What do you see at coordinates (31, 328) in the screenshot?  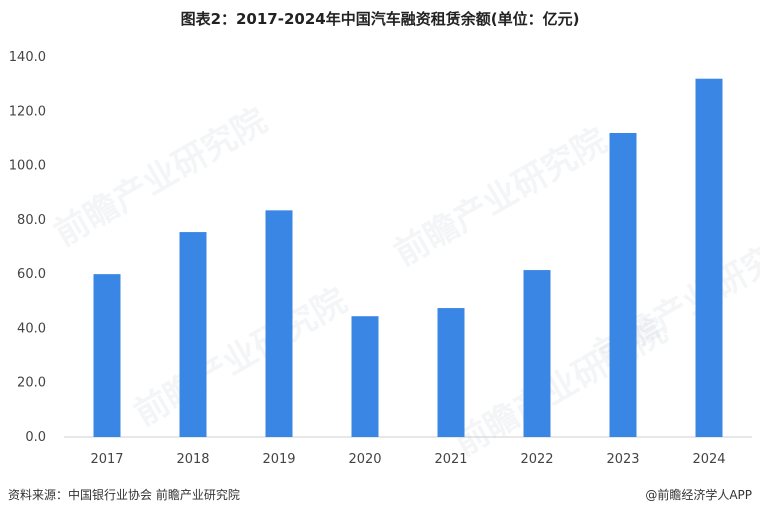 I see `y-tick-label: 40.0` at bounding box center [31, 328].